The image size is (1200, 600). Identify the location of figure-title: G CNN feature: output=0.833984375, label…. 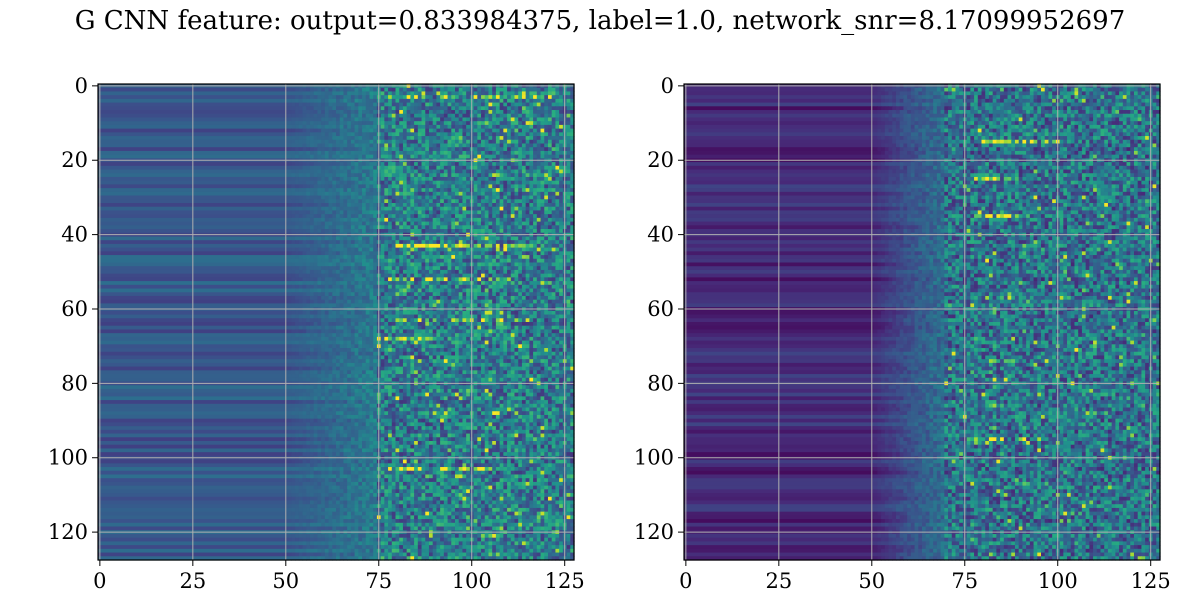
(600, 21).